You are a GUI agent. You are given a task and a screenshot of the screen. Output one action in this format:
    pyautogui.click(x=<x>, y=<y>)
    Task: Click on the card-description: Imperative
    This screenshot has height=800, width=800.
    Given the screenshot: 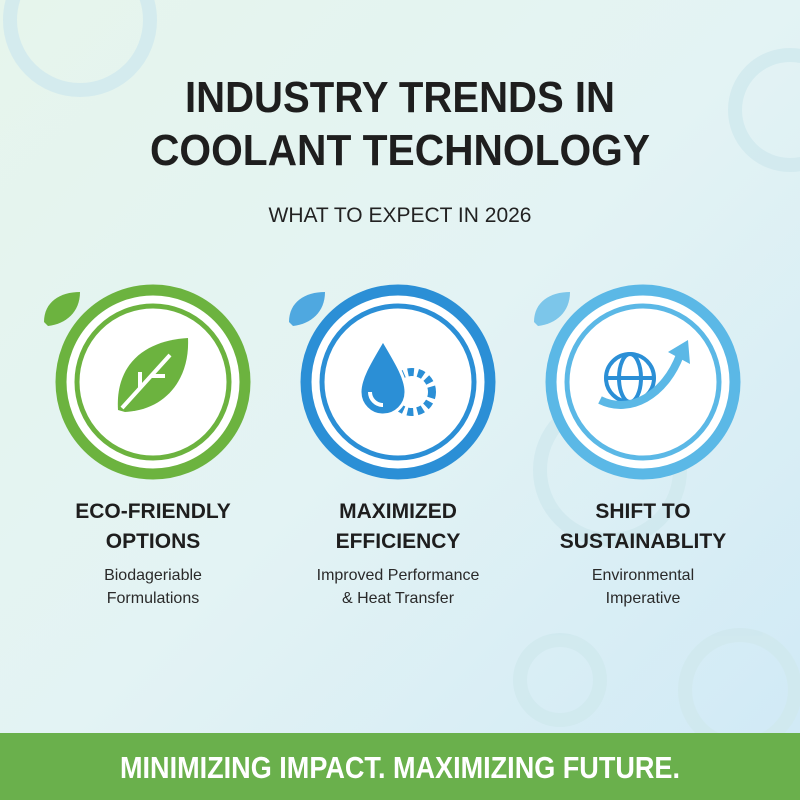 What is the action you would take?
    pyautogui.click(x=643, y=598)
    